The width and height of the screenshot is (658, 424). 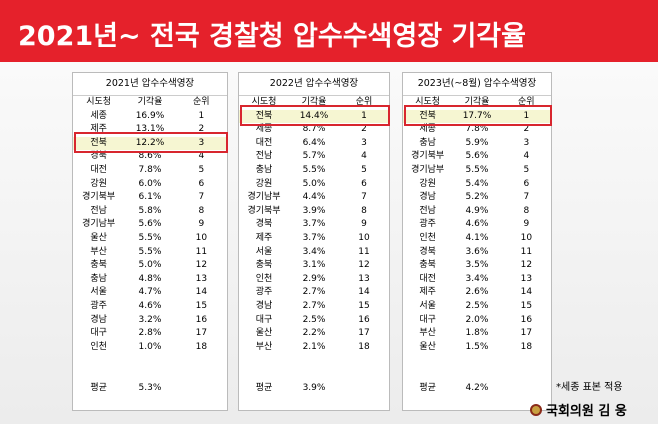 What do you see at coordinates (314, 183) in the screenshot?
I see `cell: 5.0%` at bounding box center [314, 183].